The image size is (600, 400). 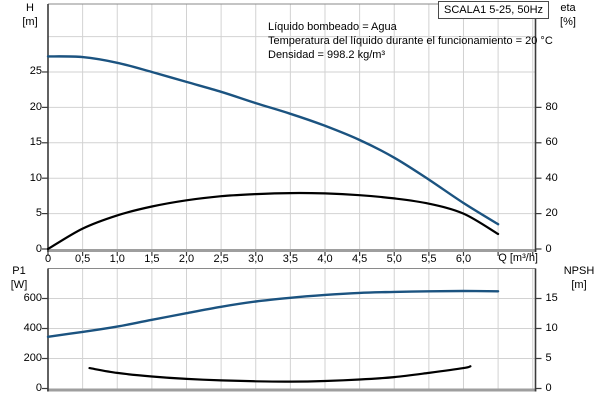 What do you see at coordinates (579, 285) in the screenshot?
I see `npsh-axis-unit: [m]` at bounding box center [579, 285].